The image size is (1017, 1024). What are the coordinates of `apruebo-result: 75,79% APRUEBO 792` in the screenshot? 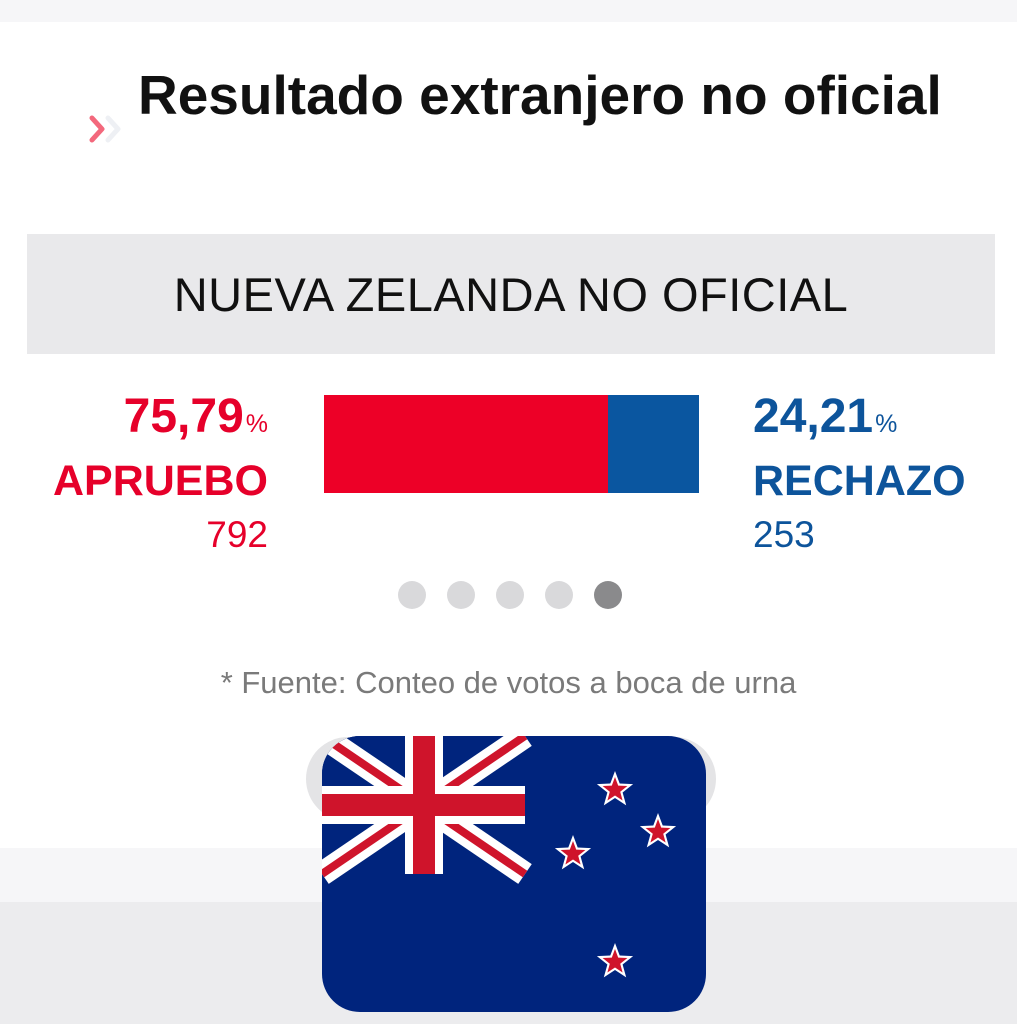 It's located at (160, 474).